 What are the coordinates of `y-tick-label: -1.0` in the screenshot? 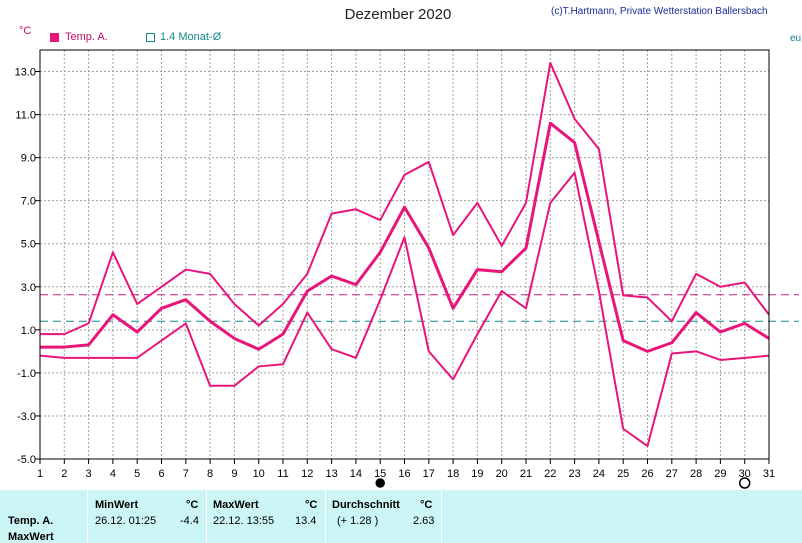 It's located at (26, 374).